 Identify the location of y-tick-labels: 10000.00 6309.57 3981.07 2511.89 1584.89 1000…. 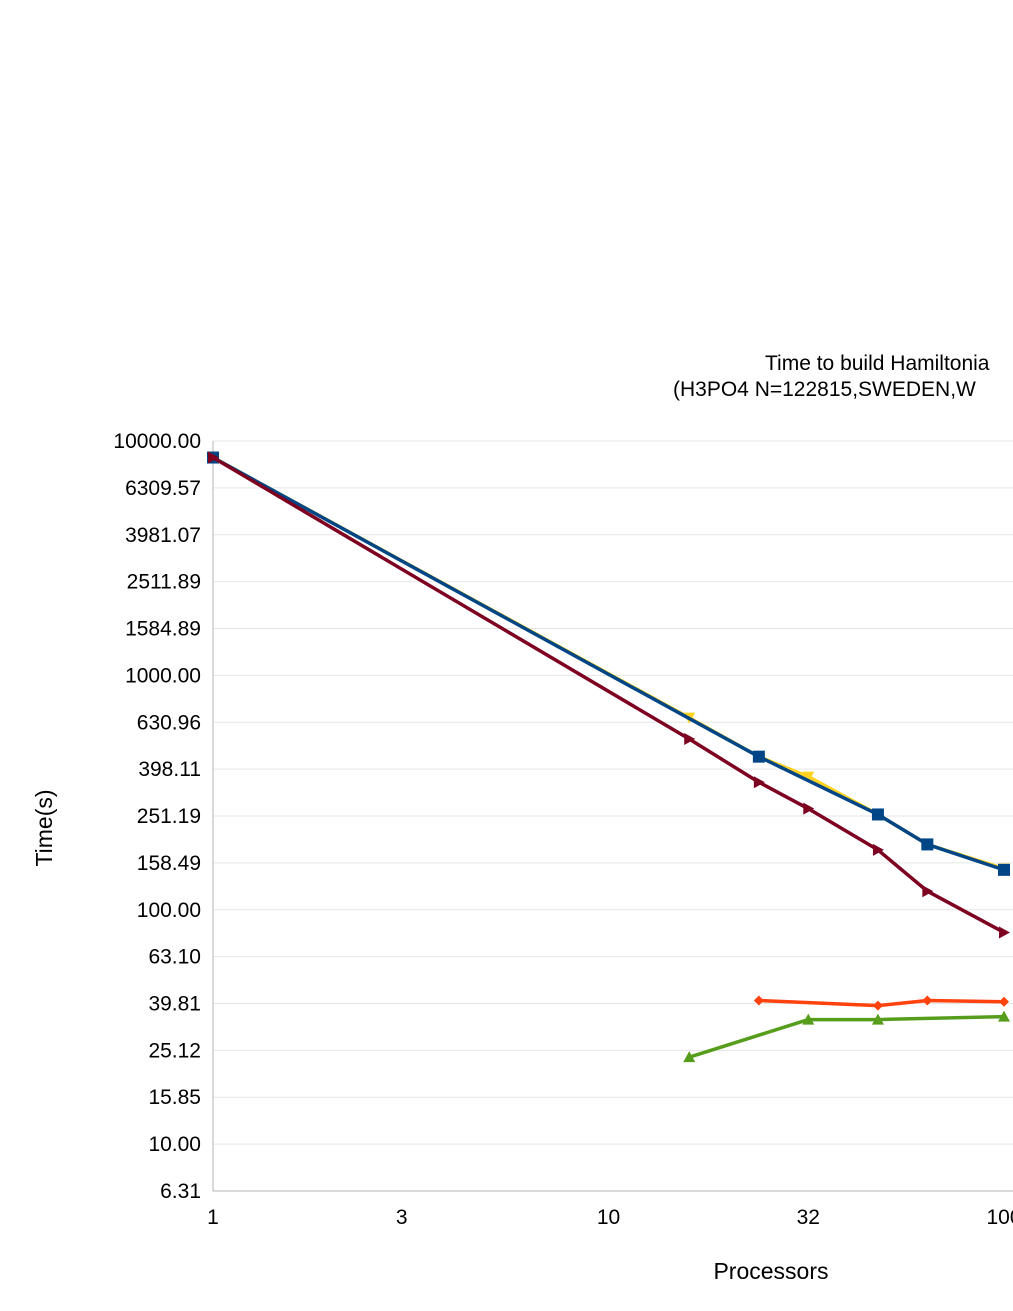
(157, 816).